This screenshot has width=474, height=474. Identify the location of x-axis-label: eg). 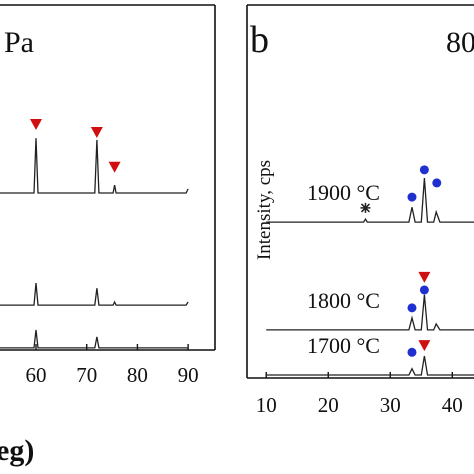
(17, 450).